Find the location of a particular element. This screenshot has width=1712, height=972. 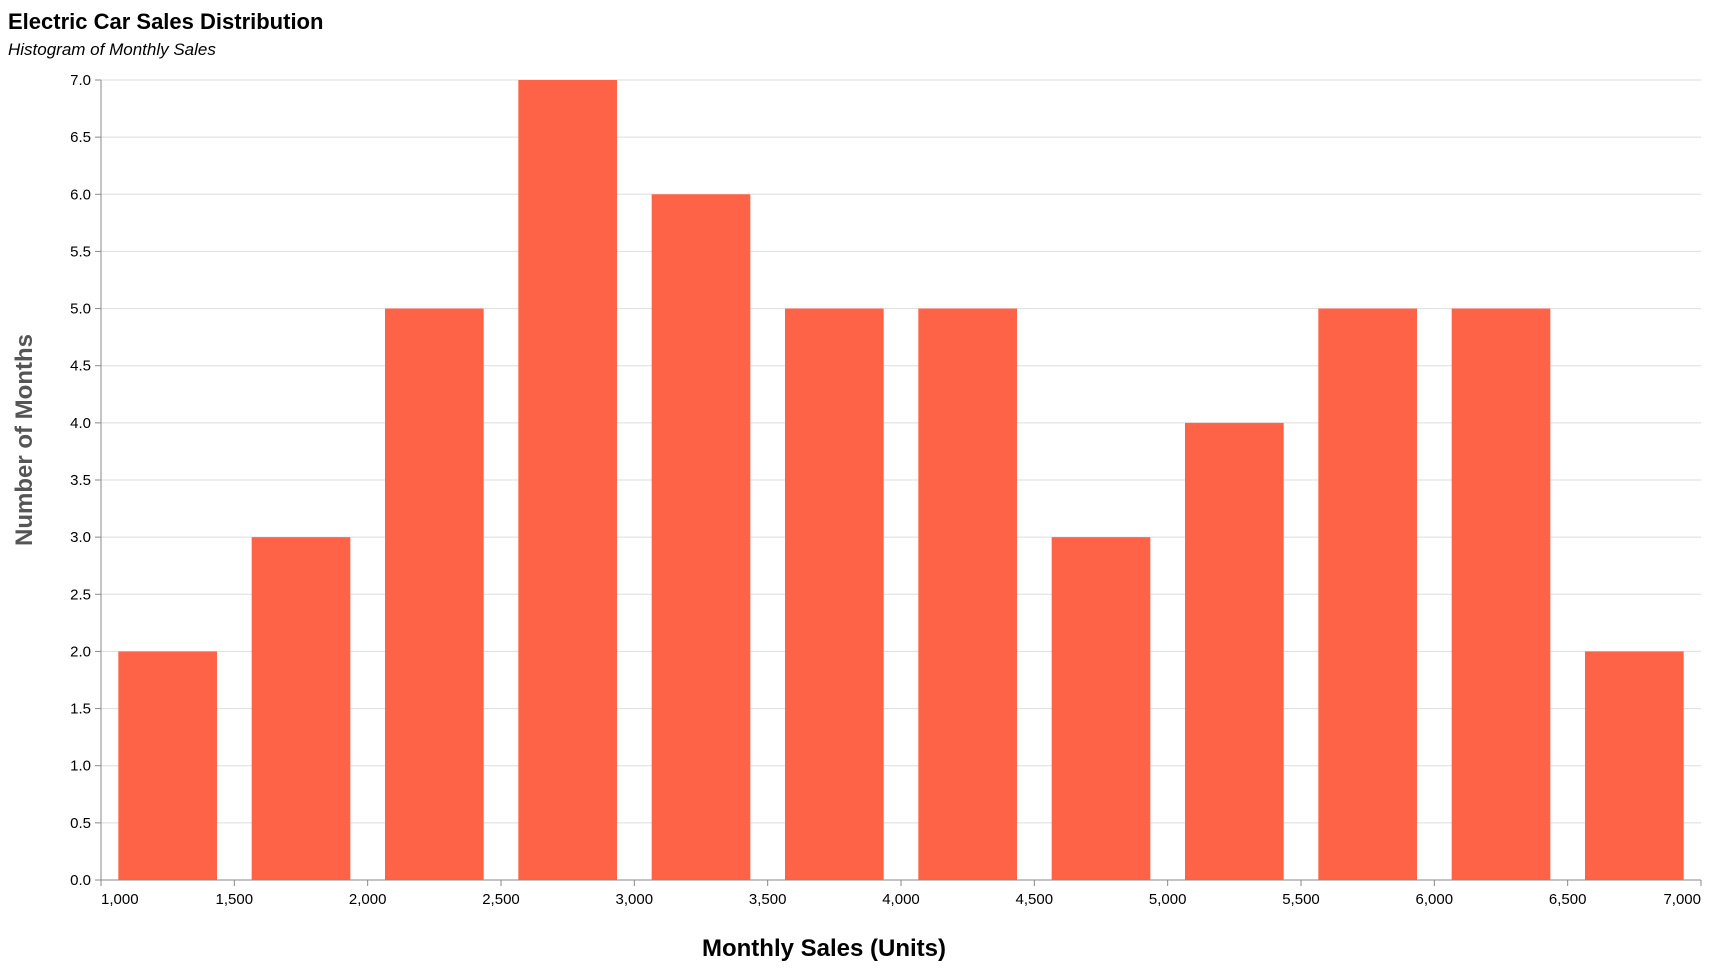

y-tick-label-8: 4.0 is located at coordinates (80, 423).